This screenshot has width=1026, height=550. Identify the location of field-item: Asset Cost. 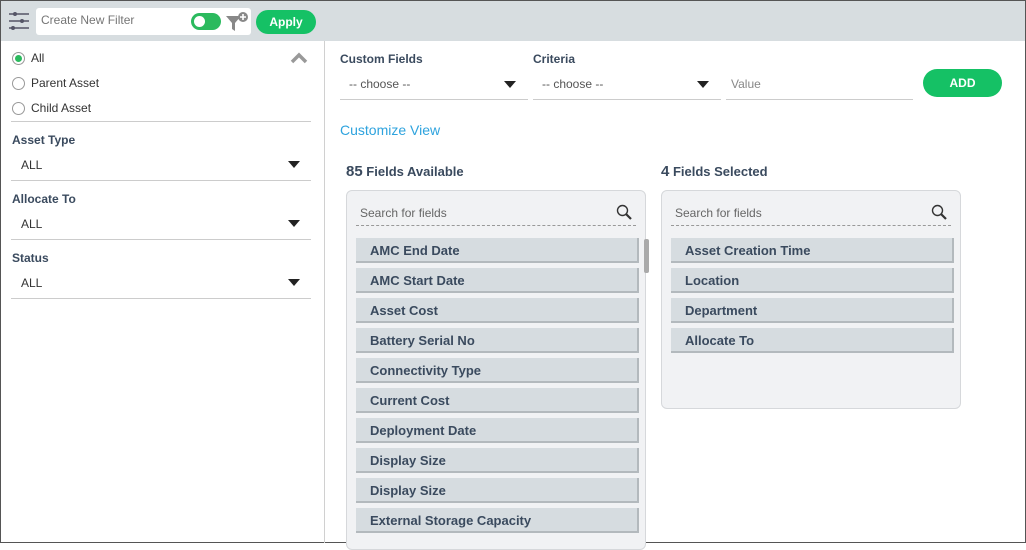
(497, 310).